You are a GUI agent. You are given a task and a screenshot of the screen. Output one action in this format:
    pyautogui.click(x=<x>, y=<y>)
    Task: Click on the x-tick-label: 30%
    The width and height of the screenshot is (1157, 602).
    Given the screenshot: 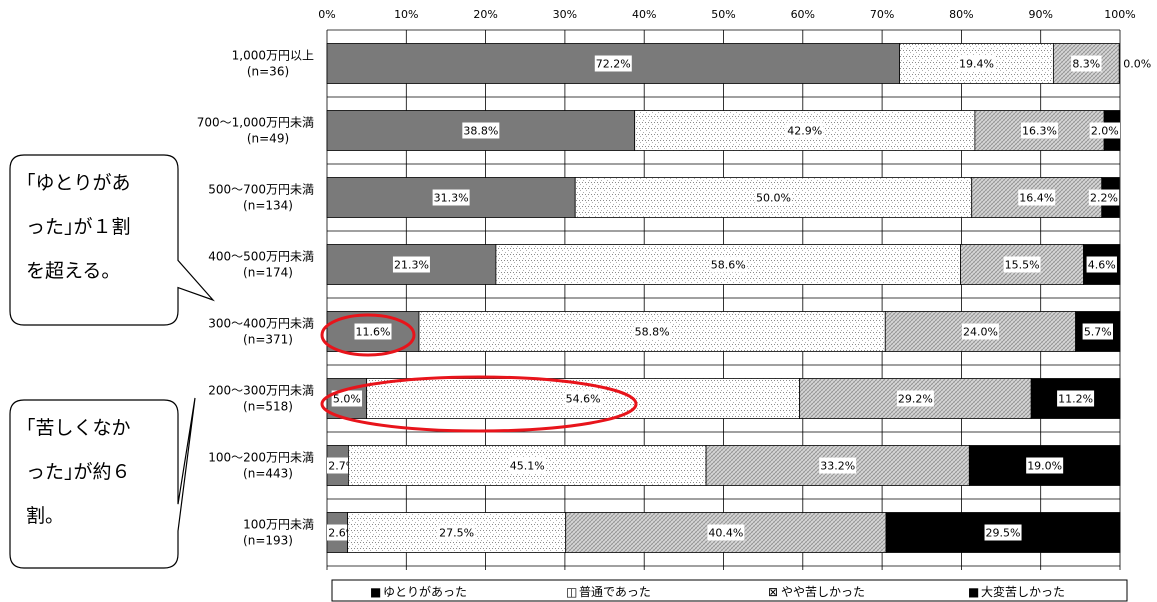 What is the action you would take?
    pyautogui.click(x=565, y=14)
    